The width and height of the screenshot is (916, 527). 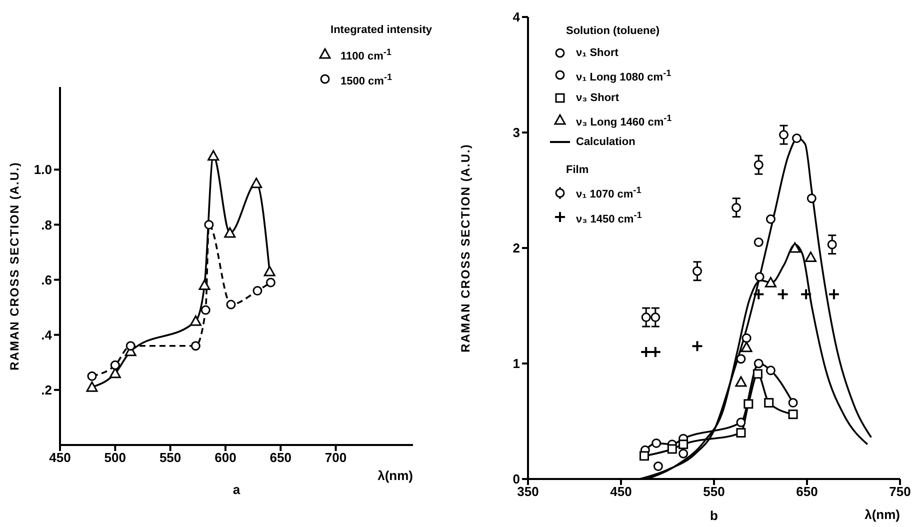 What do you see at coordinates (609, 218) in the screenshot?
I see `legend-label: ν₃ 1450 cm$^{-1}$` at bounding box center [609, 218].